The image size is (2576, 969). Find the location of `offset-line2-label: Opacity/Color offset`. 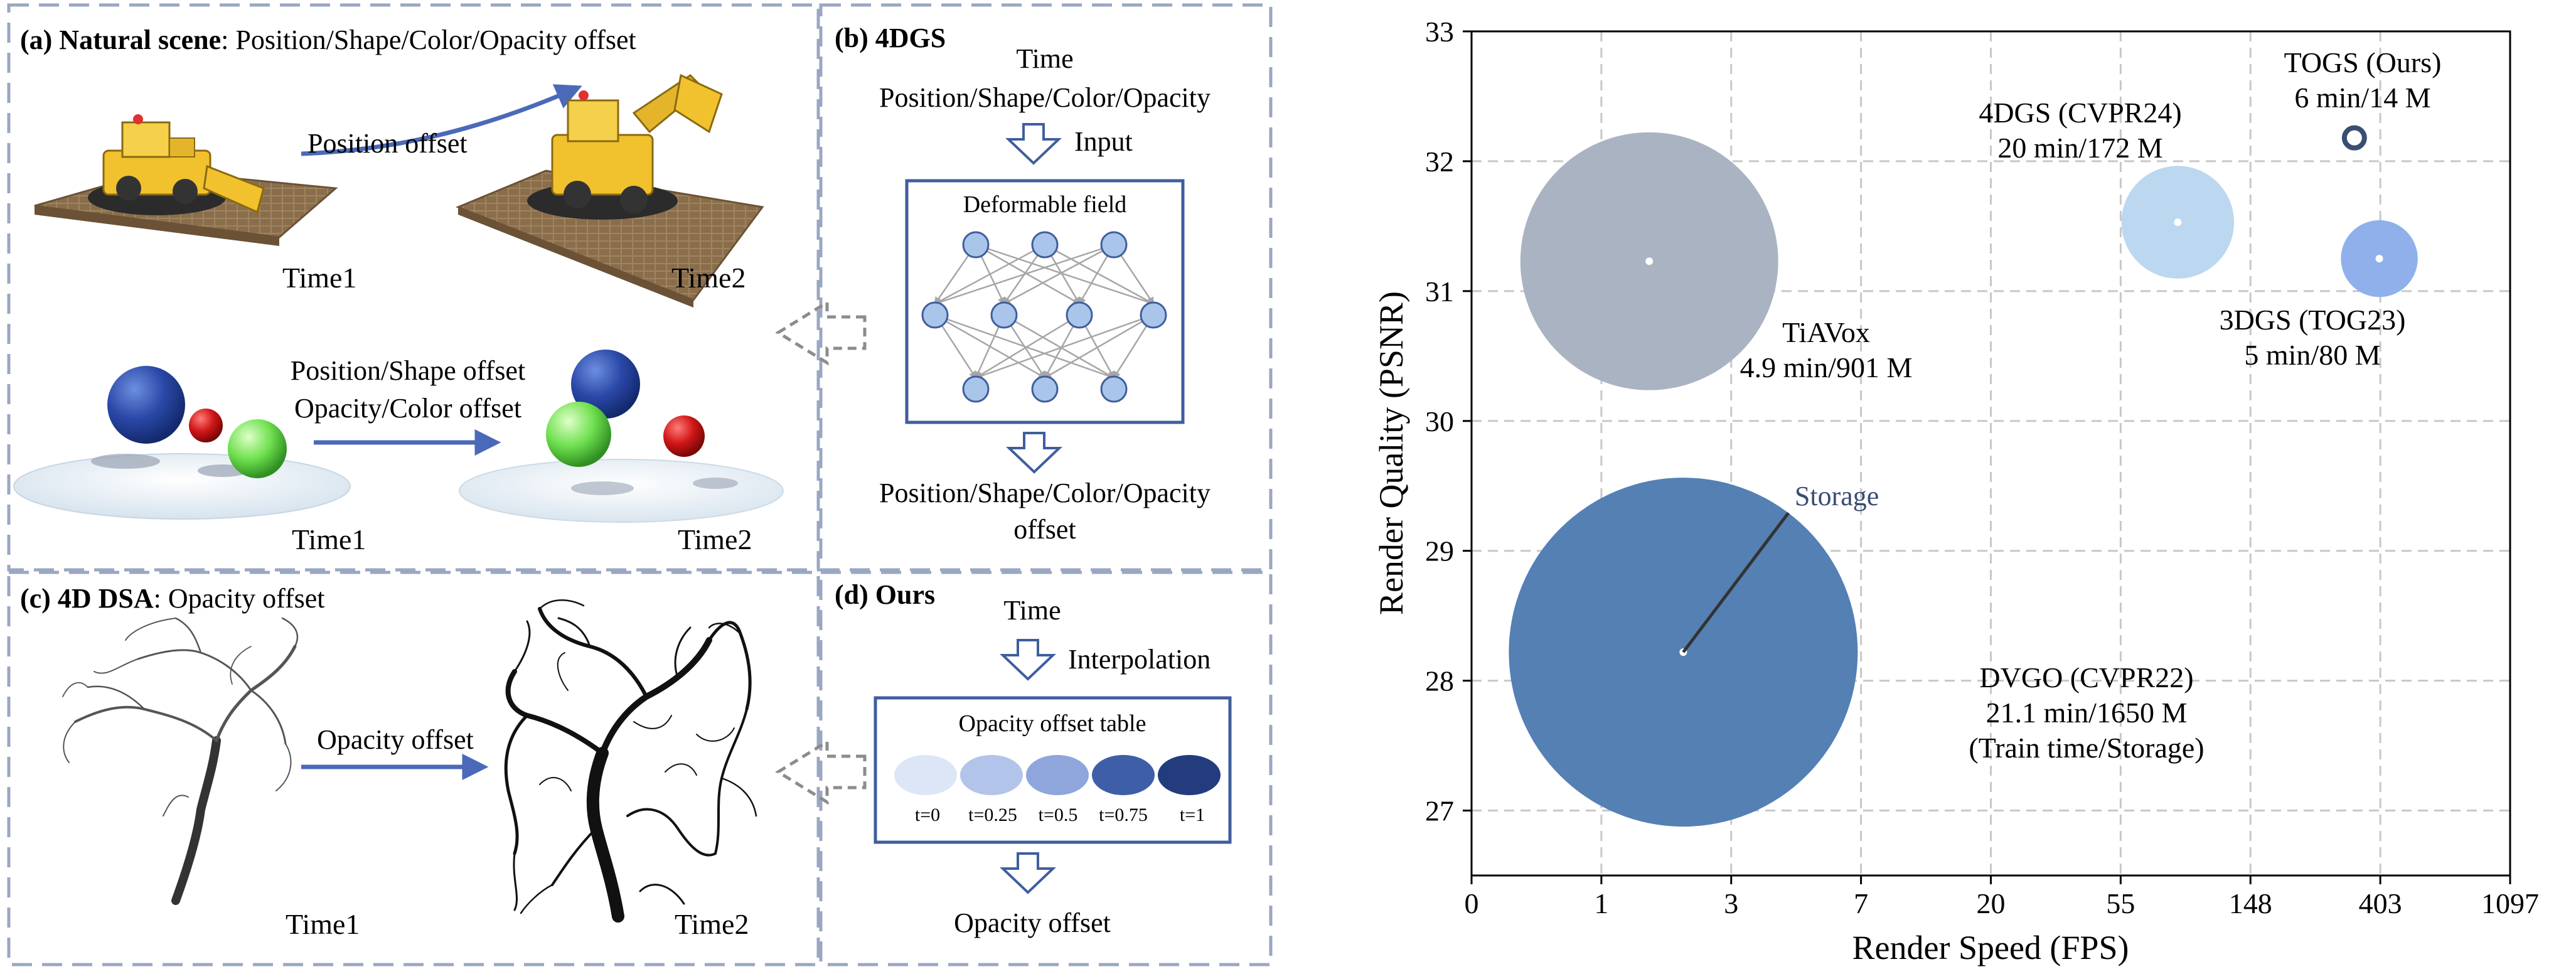

offset-line2-label: Opacity/Color offset is located at coordinates (407, 408).